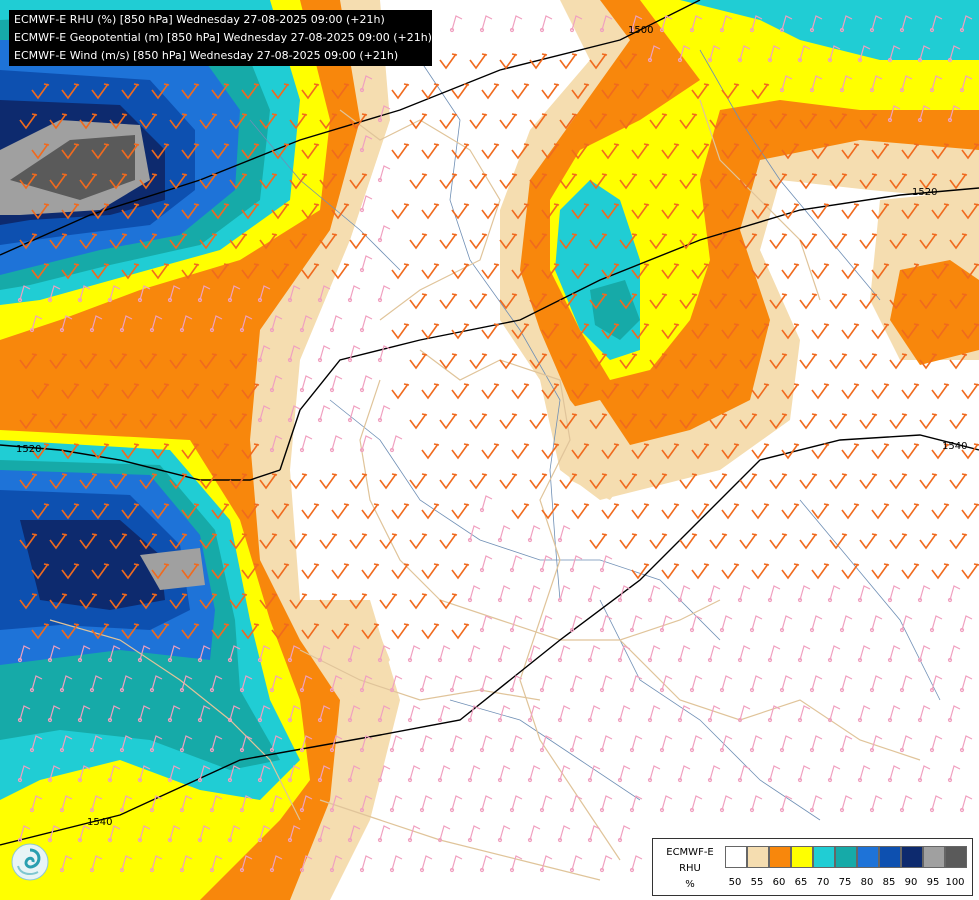 The width and height of the screenshot is (979, 900). Describe the element at coordinates (780, 857) in the screenshot. I see `legend-swatch` at that location.